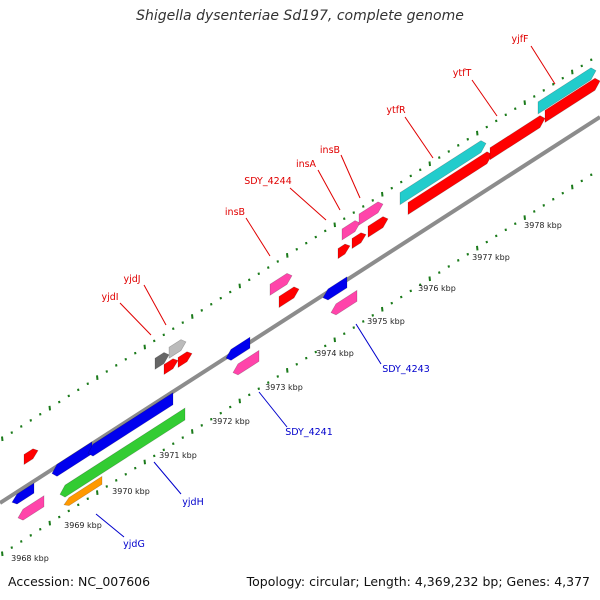 The width and height of the screenshot is (600, 600). Describe the element at coordinates (30, 558) in the screenshot. I see `kbp-tick-label: 3968 kbp` at that location.